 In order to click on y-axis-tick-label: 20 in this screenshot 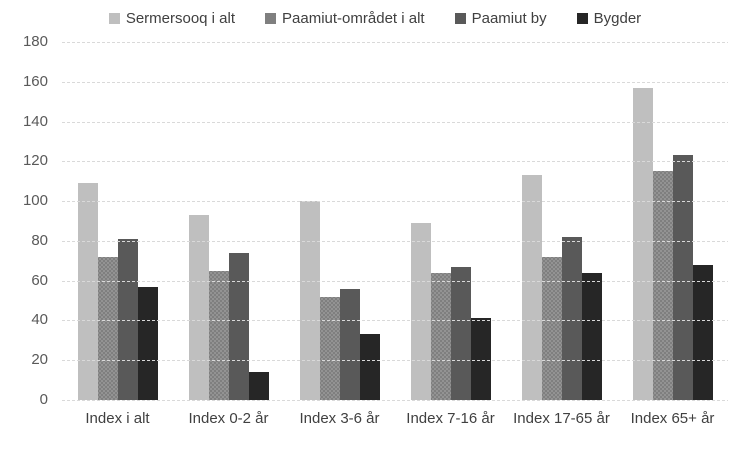, I will do `click(39, 360)`.